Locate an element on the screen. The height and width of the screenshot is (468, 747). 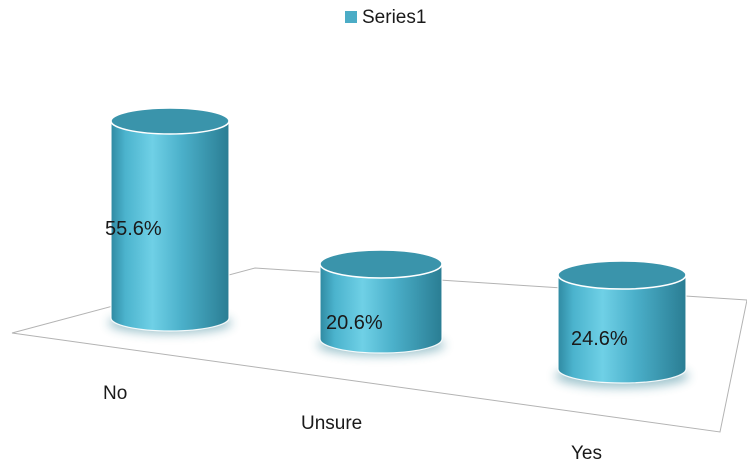
bar-rim-no is located at coordinates (170, 226).